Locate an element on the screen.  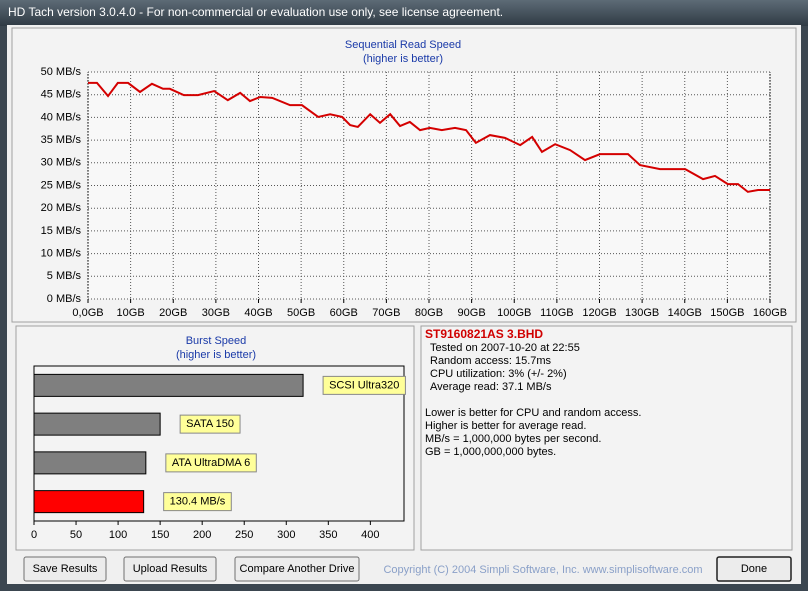
y-tick-label: 50 MB/s is located at coordinates (61, 72).